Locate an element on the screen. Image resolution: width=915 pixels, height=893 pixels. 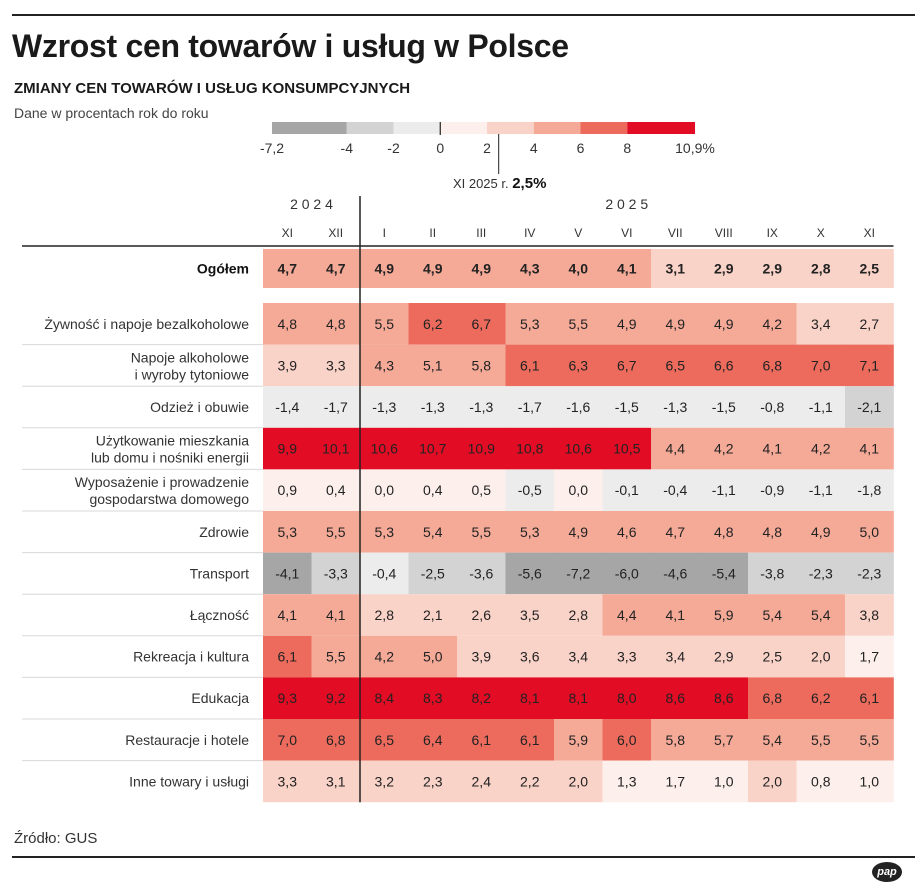
column-header: XI is located at coordinates (287, 233).